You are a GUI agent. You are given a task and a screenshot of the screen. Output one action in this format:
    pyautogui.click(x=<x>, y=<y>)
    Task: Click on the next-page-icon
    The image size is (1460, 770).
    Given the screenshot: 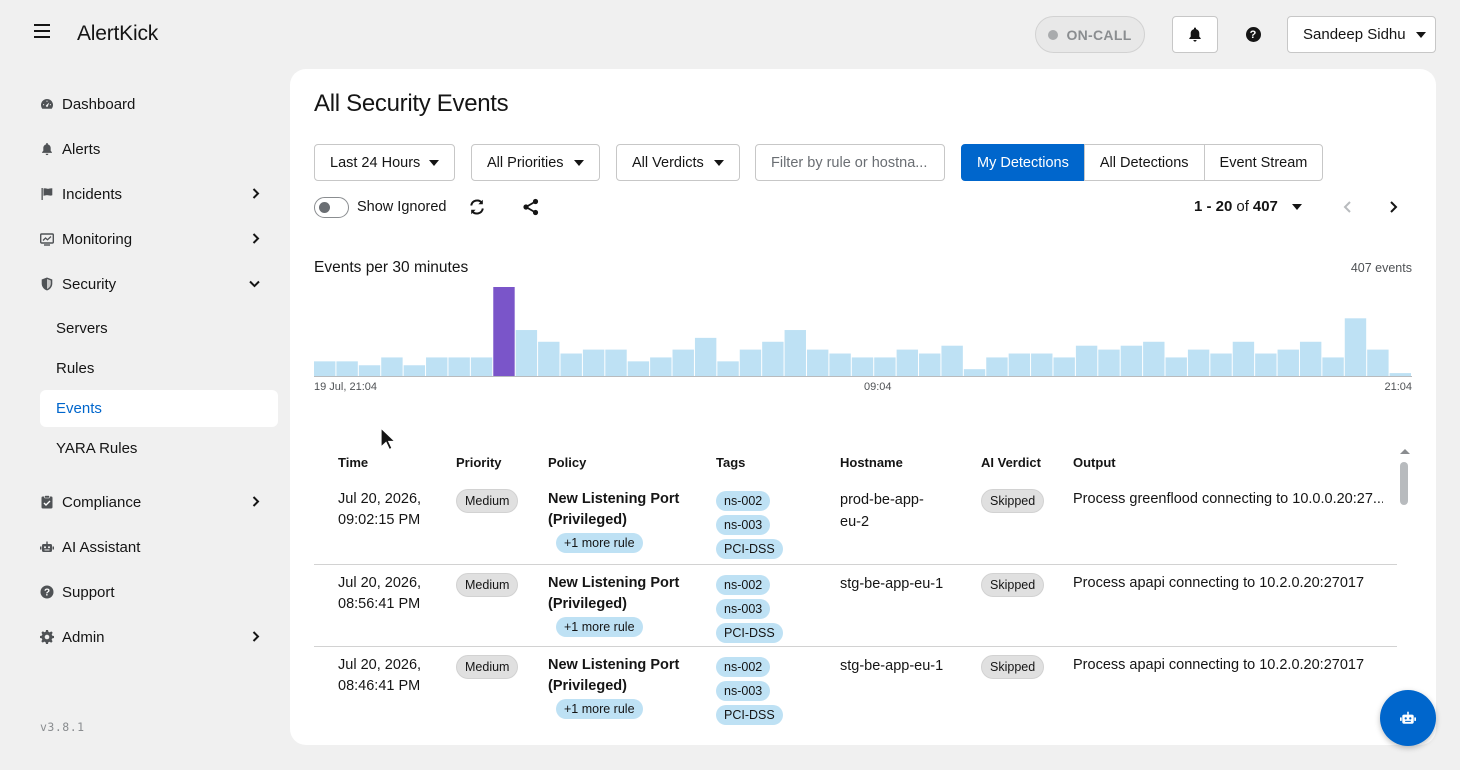 What is the action you would take?
    pyautogui.click(x=1393, y=207)
    